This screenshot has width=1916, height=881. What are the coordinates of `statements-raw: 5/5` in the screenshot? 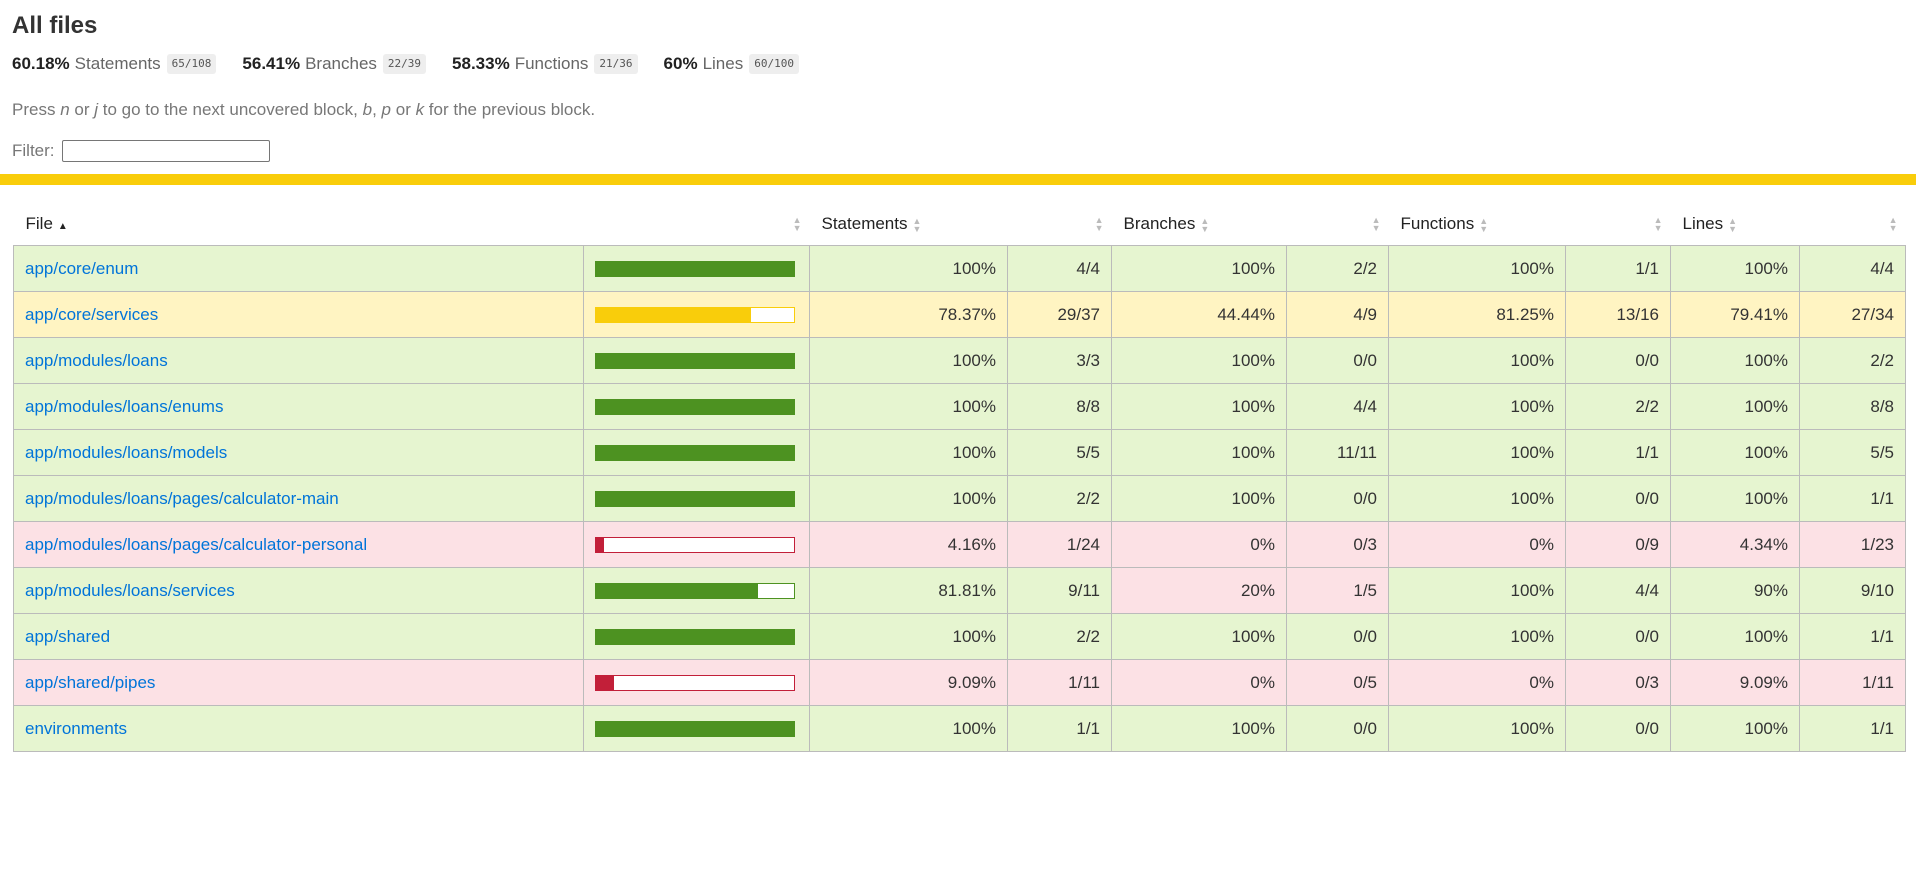 It's located at (1059, 452).